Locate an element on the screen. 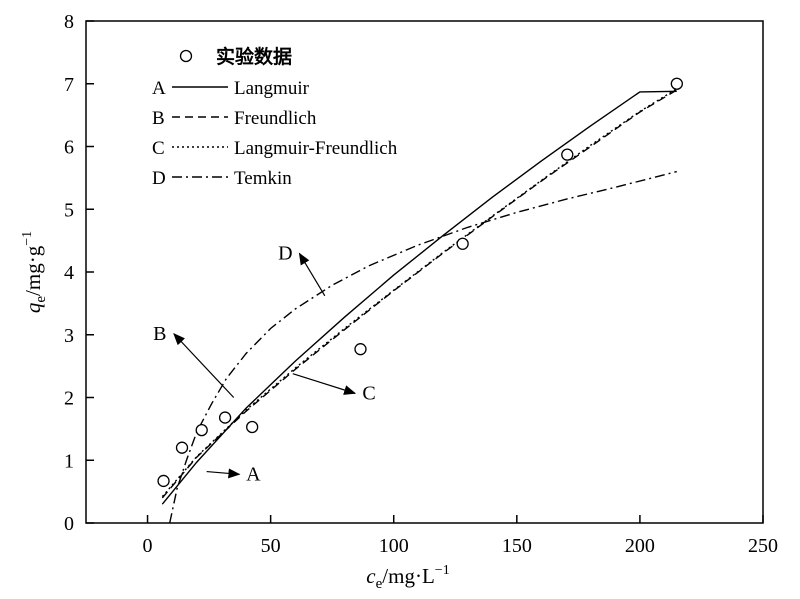 The width and height of the screenshot is (800, 599). legend-label: Freundlich is located at coordinates (275, 118).